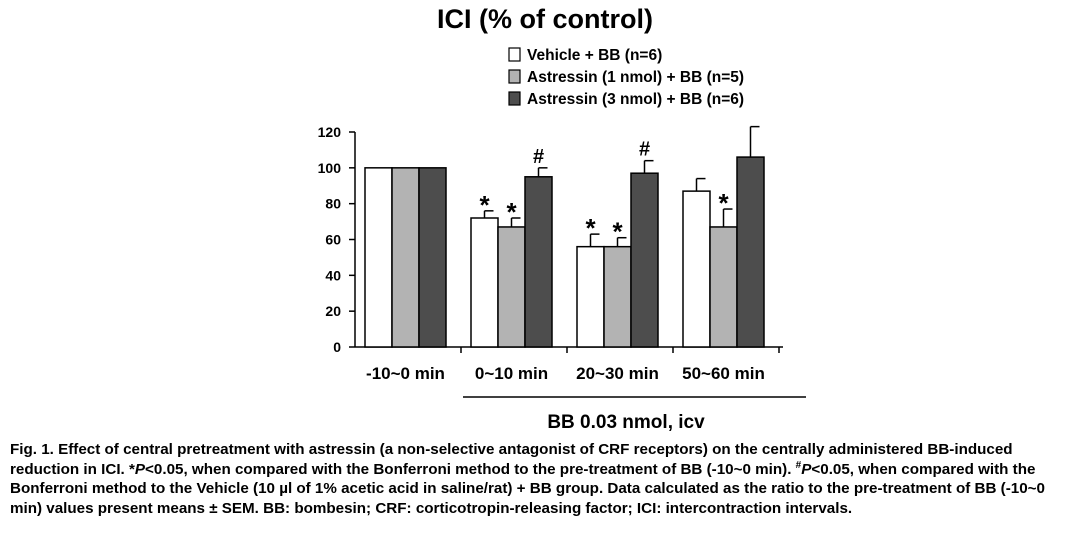 The width and height of the screenshot is (1080, 560). What do you see at coordinates (333, 204) in the screenshot?
I see `y-tick-label: 80` at bounding box center [333, 204].